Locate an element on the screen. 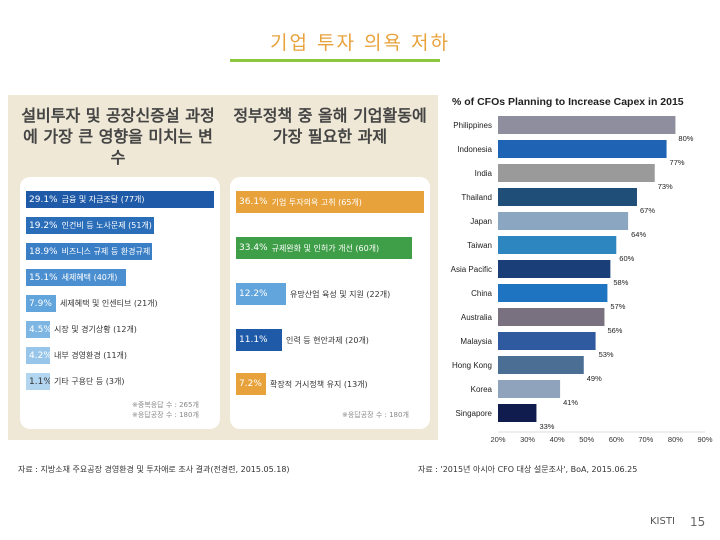  item-percent: 36.1% is located at coordinates (253, 202).